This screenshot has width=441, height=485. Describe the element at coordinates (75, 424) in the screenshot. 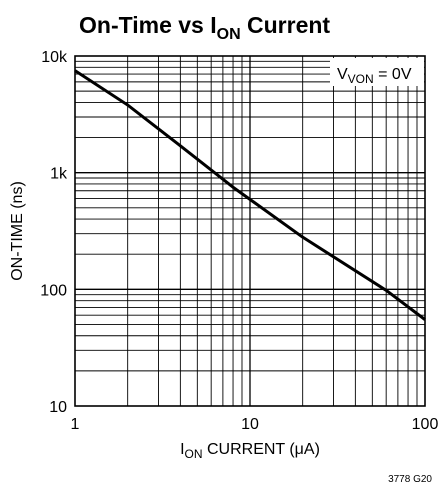

I see `x-tick-label: 1` at that location.